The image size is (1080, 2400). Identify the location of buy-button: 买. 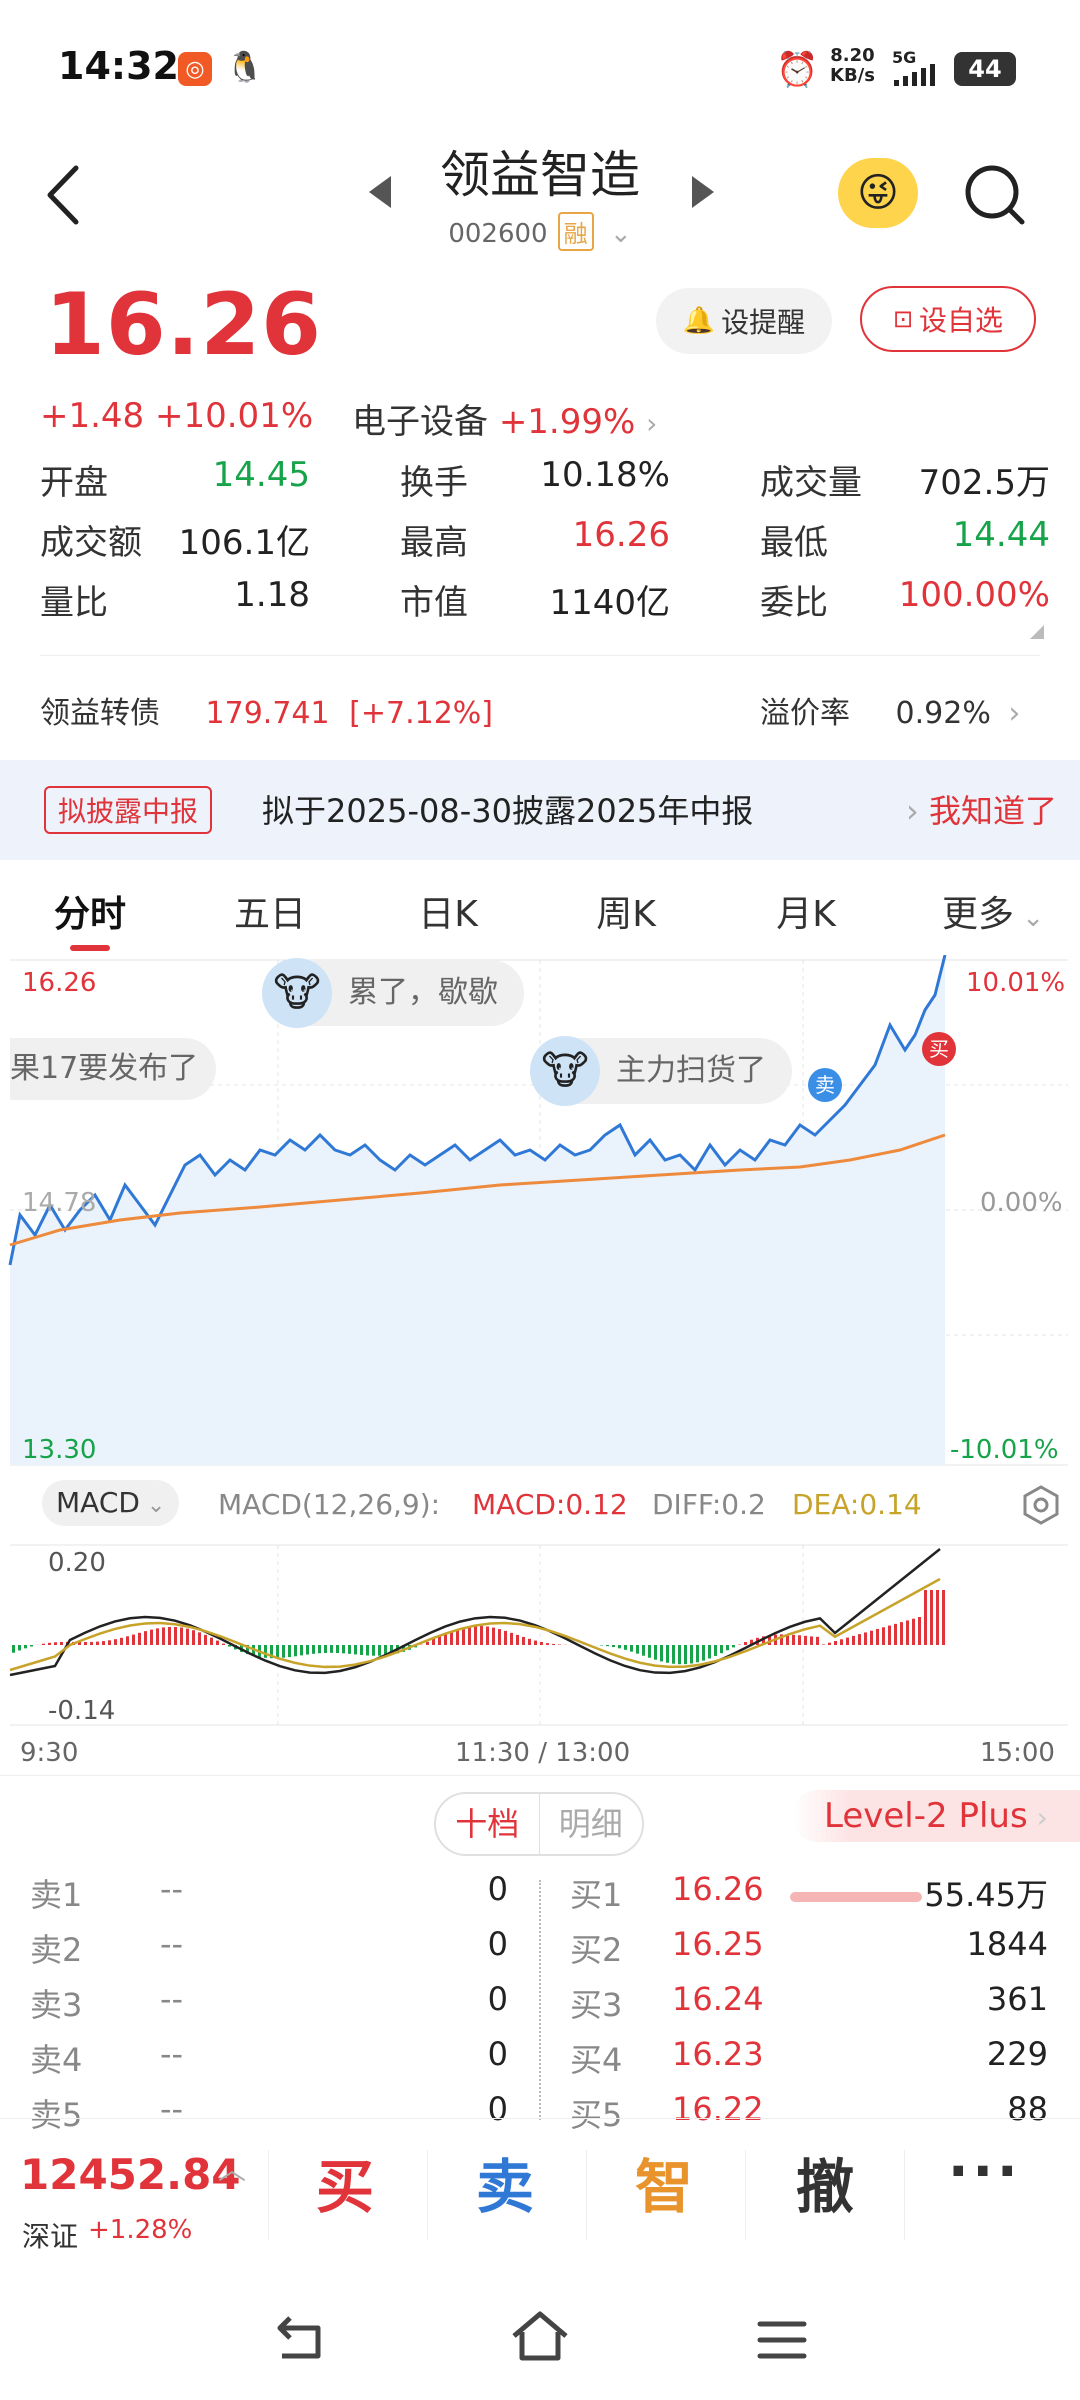
(344, 2187).